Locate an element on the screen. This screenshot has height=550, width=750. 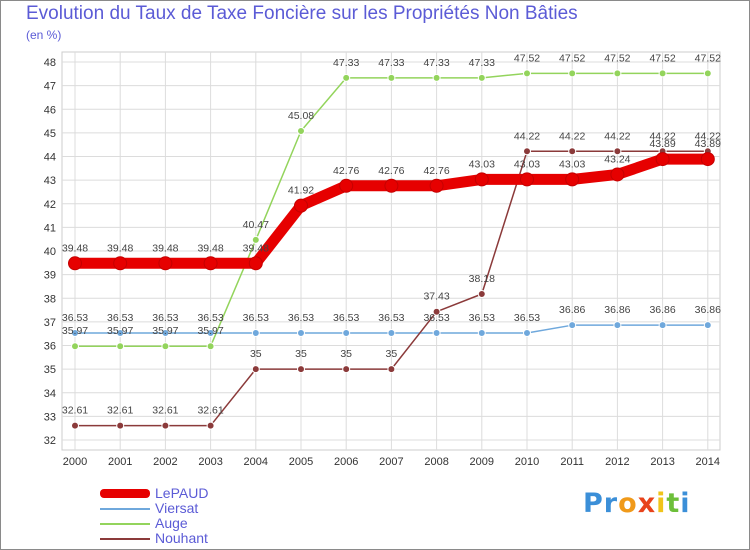
x-tick-label: 2003 is located at coordinates (210, 462).